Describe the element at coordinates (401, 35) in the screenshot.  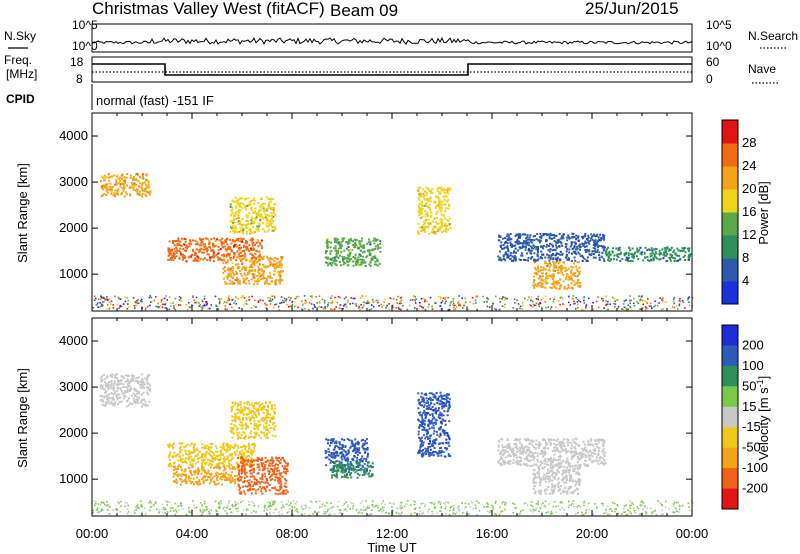
I see `noise-panel: N.Sky 10^5 10^0 10^5 10^0 N.Search` at that location.